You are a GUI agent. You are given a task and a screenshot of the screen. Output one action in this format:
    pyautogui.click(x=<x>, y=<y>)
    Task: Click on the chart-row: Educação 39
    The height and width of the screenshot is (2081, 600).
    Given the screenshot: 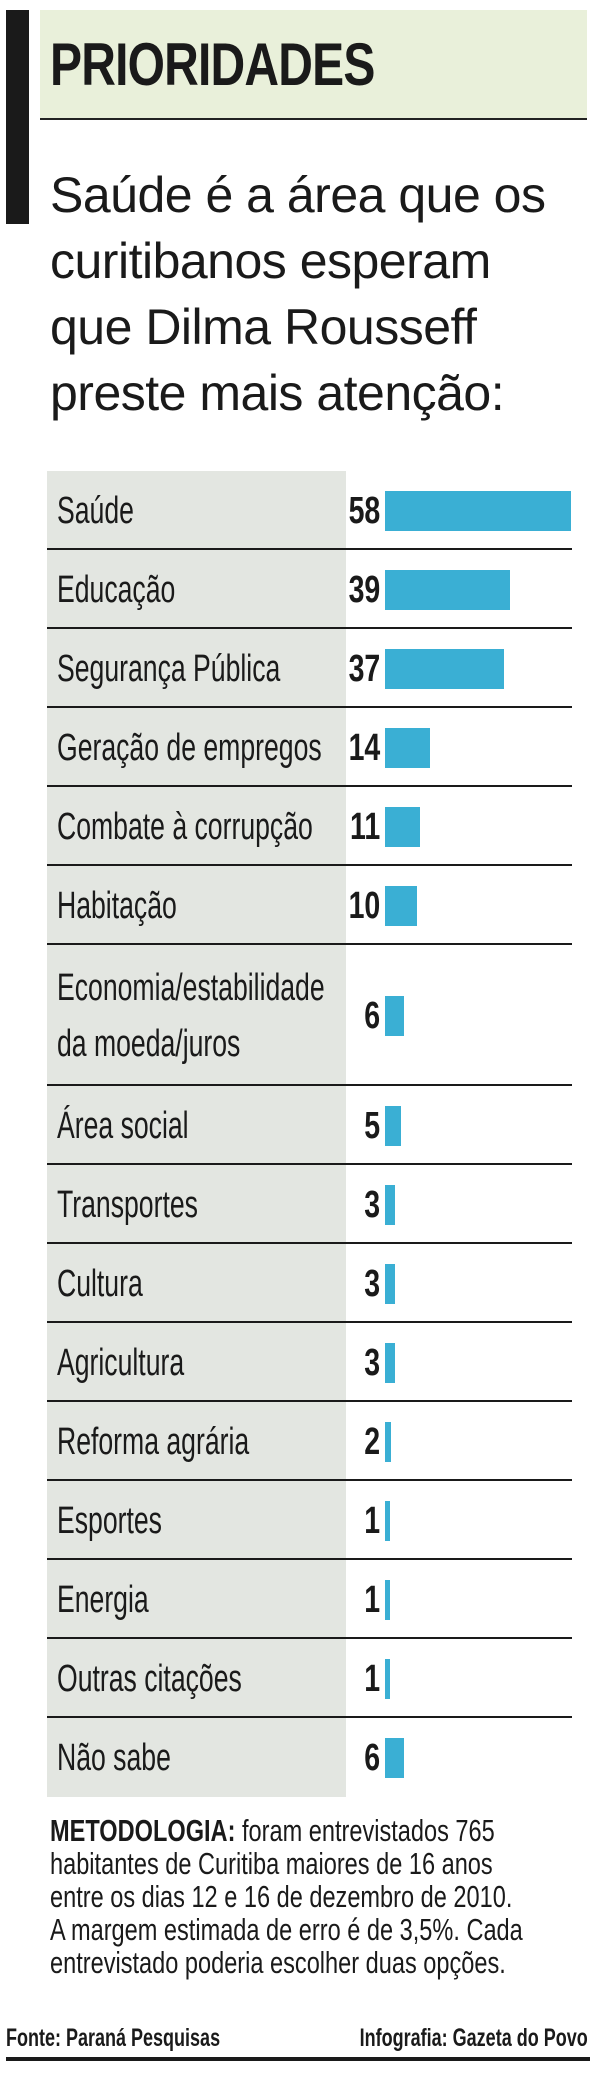 What is the action you would take?
    pyautogui.click(x=309, y=589)
    